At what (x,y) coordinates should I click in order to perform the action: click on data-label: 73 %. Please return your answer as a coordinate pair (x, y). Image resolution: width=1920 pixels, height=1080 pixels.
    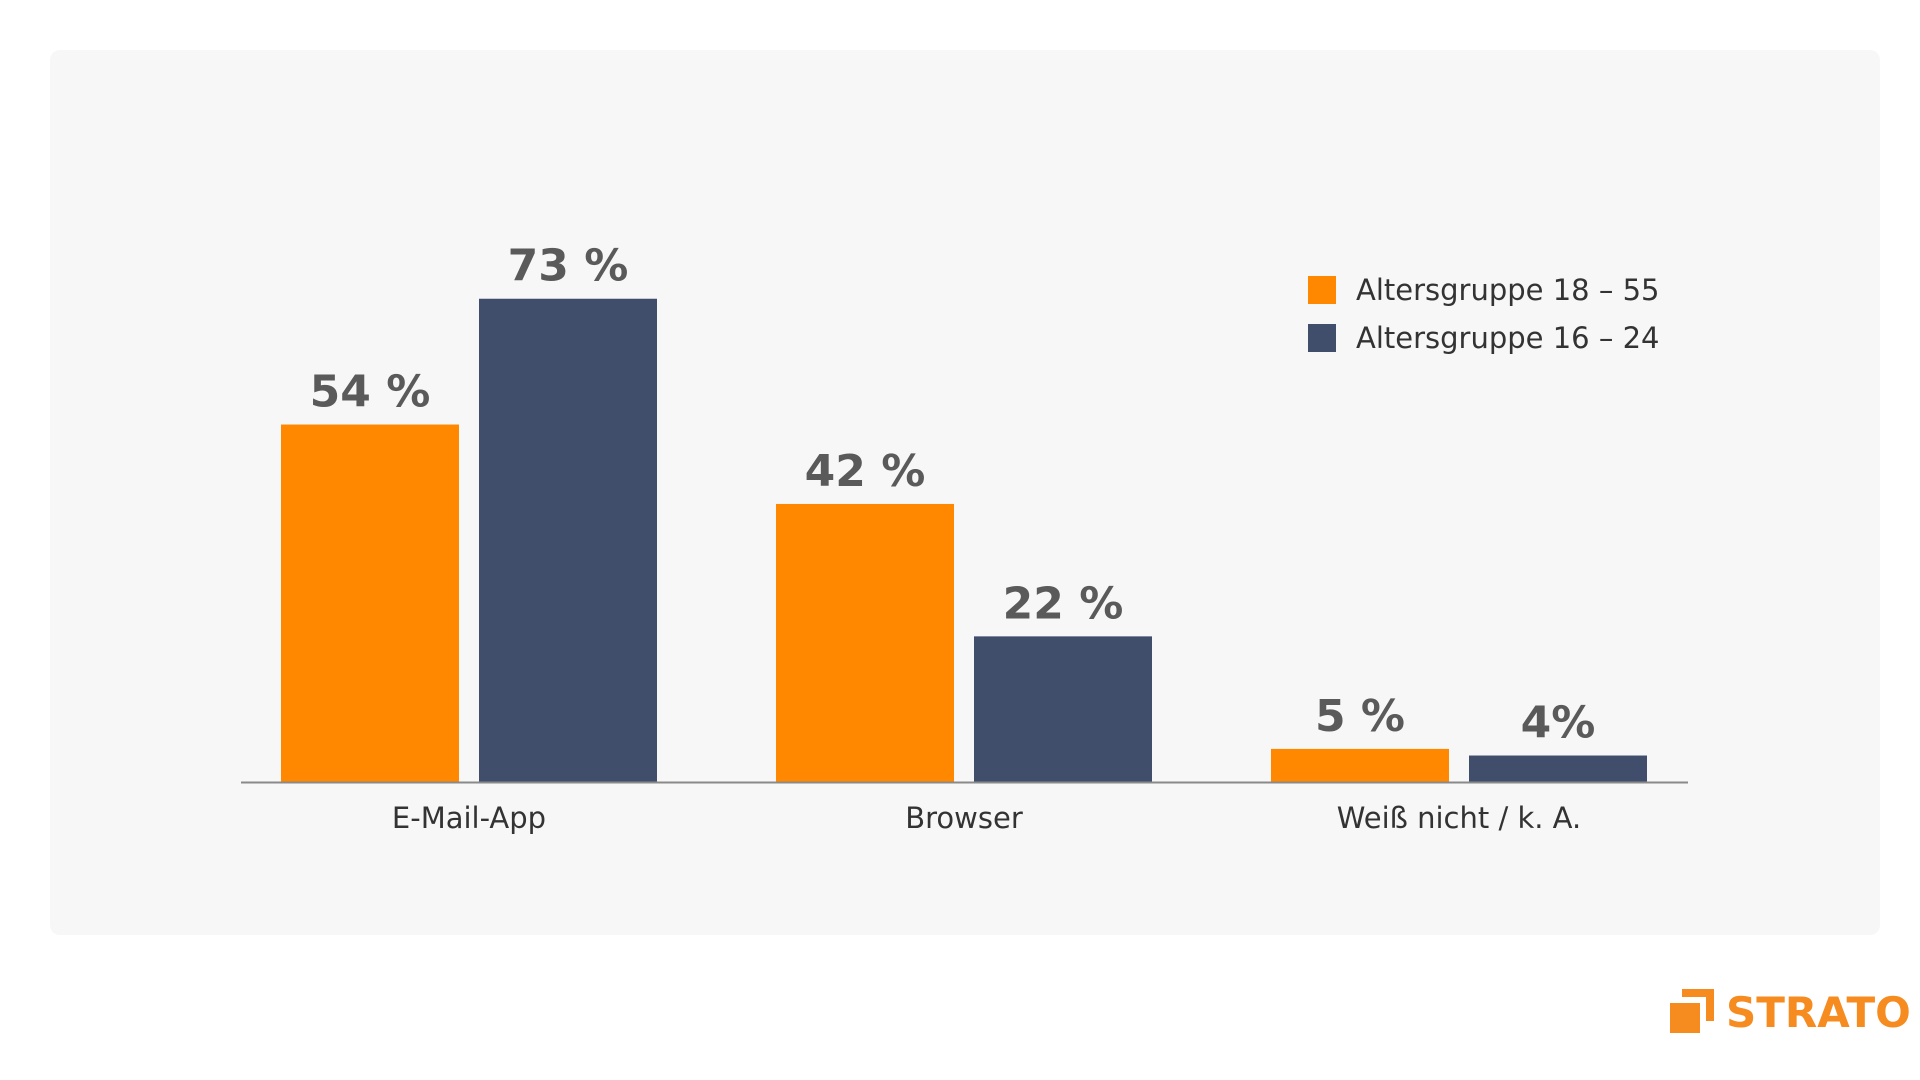
    Looking at the image, I should click on (568, 266).